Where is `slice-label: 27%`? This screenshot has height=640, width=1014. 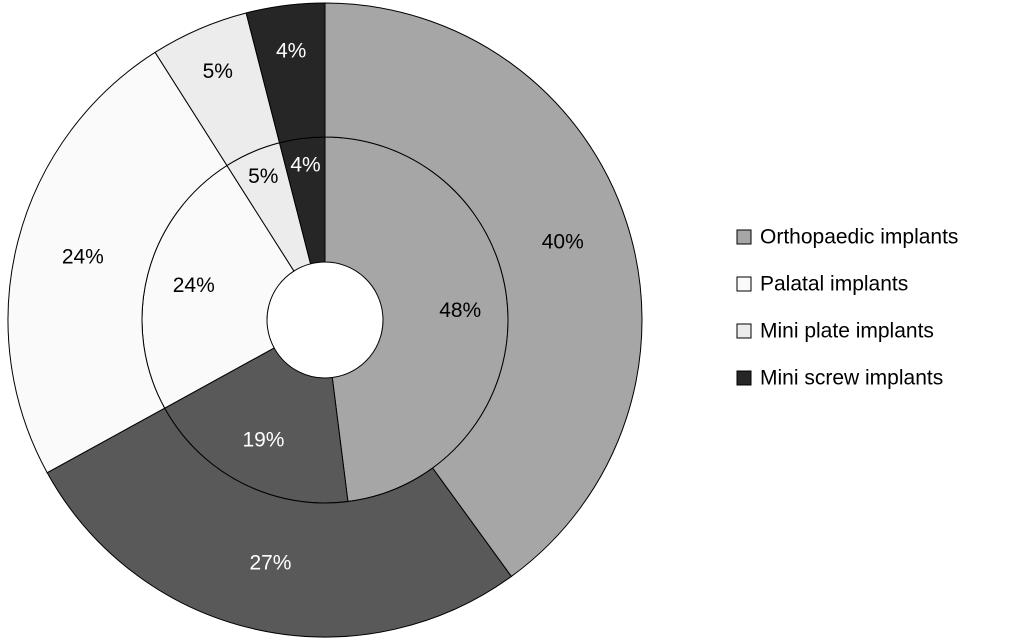
slice-label: 27% is located at coordinates (270, 563).